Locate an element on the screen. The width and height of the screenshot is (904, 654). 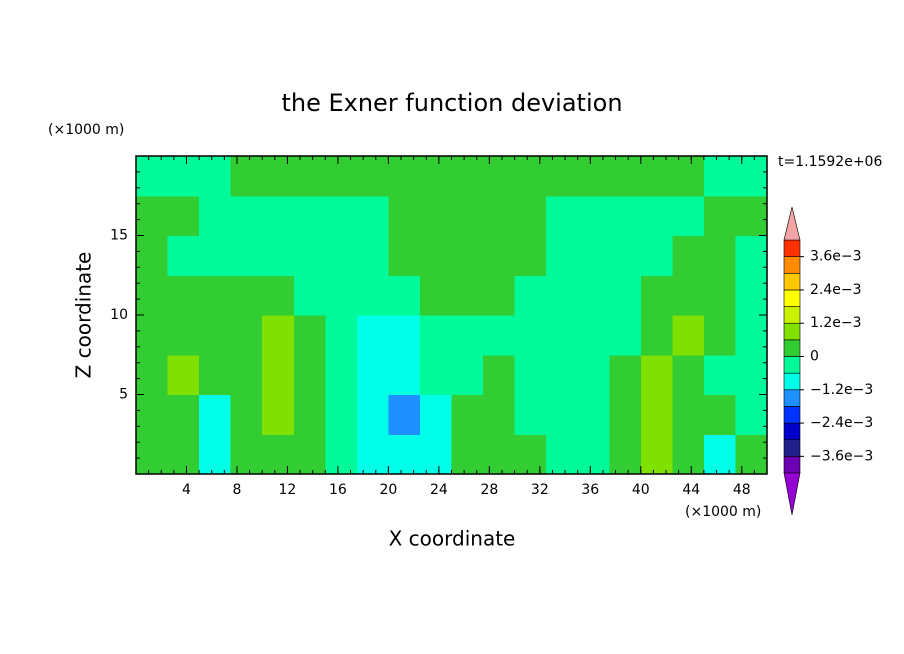
x-tick-label: 4 is located at coordinates (186, 490).